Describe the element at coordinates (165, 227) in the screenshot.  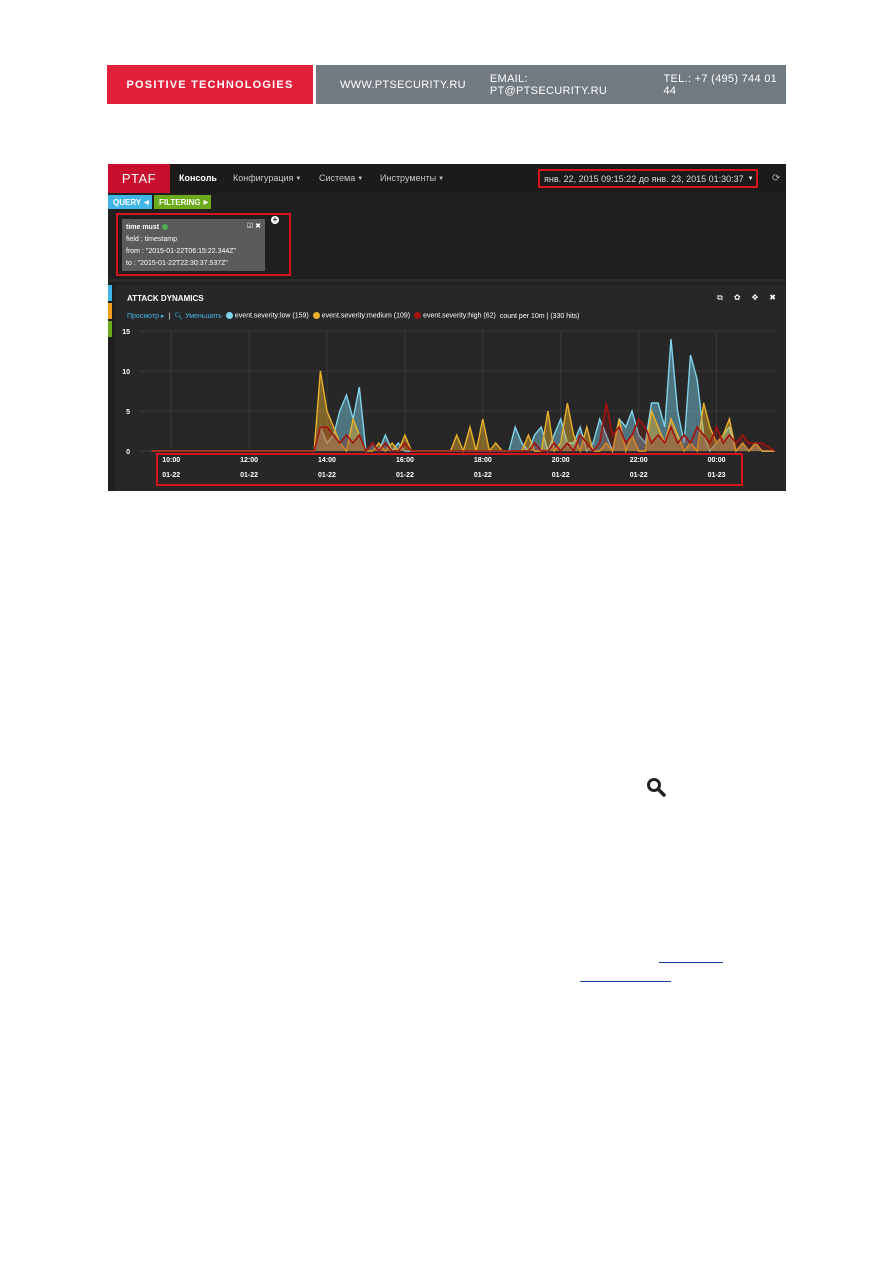
I see `status-dot-icon` at that location.